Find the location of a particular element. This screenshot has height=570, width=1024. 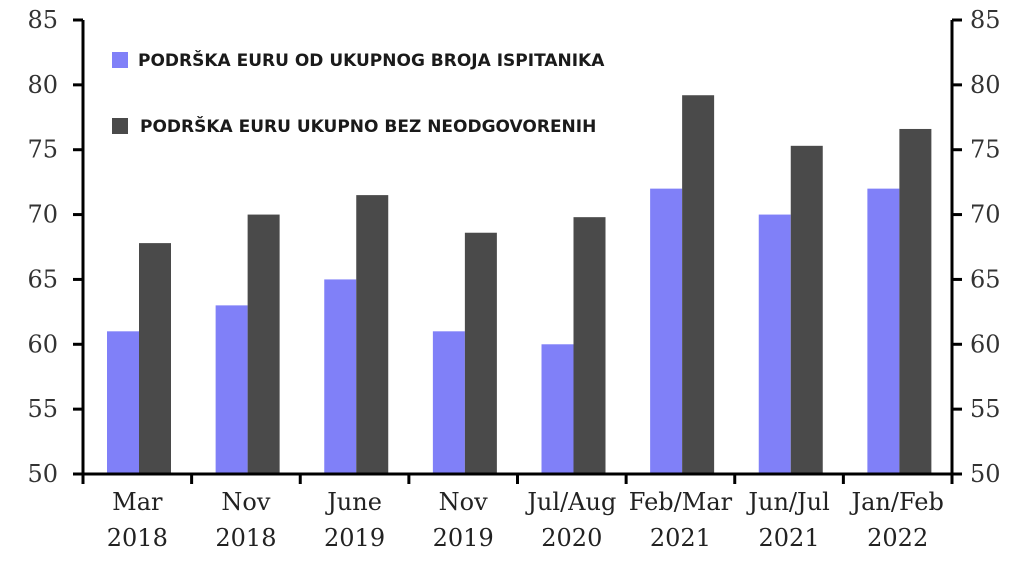

x-tick-label-line1: Jan/Feb is located at coordinates (895, 502).